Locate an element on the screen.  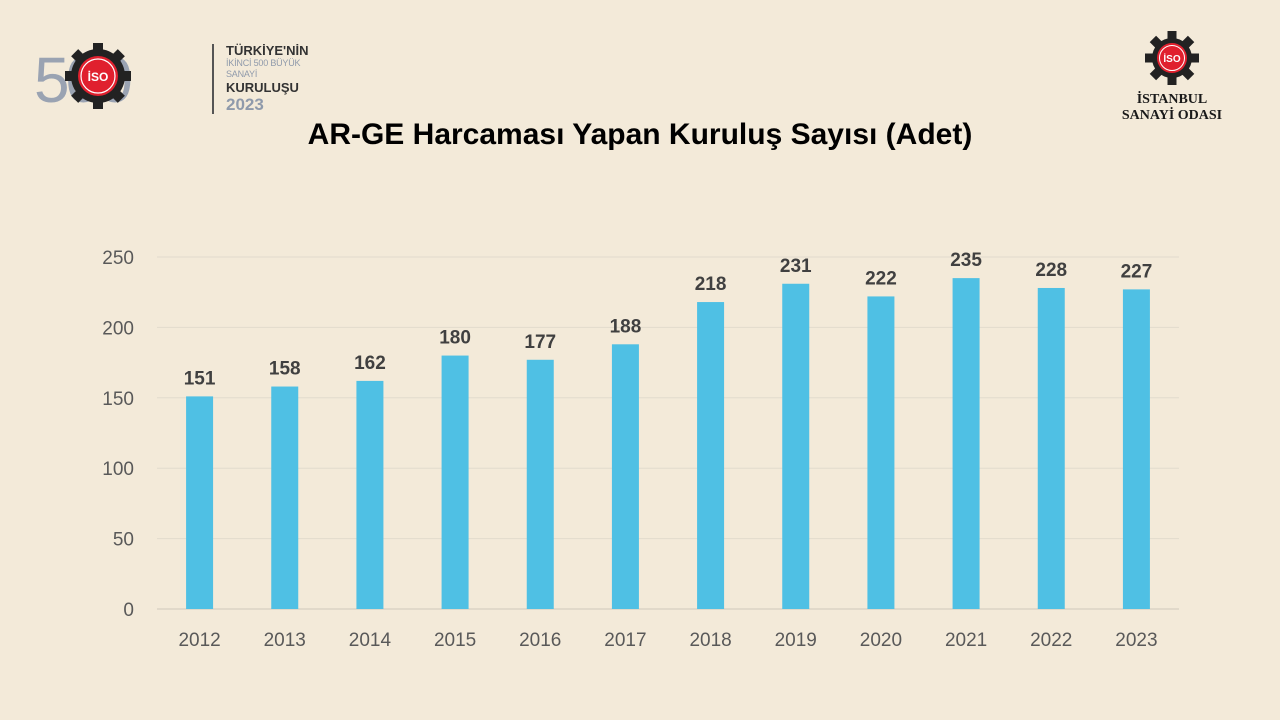
data-label: 162 is located at coordinates (370, 363).